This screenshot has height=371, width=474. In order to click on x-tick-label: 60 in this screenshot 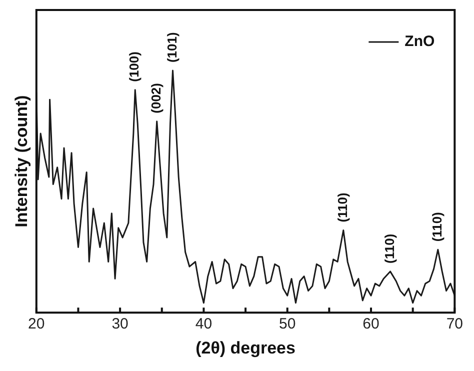, I will do `click(371, 324)`.